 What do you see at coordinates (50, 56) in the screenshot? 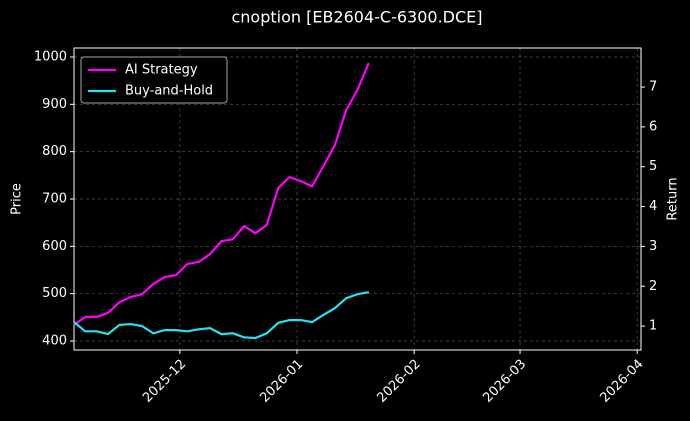
I see `y-tick-label: 1000` at bounding box center [50, 56].